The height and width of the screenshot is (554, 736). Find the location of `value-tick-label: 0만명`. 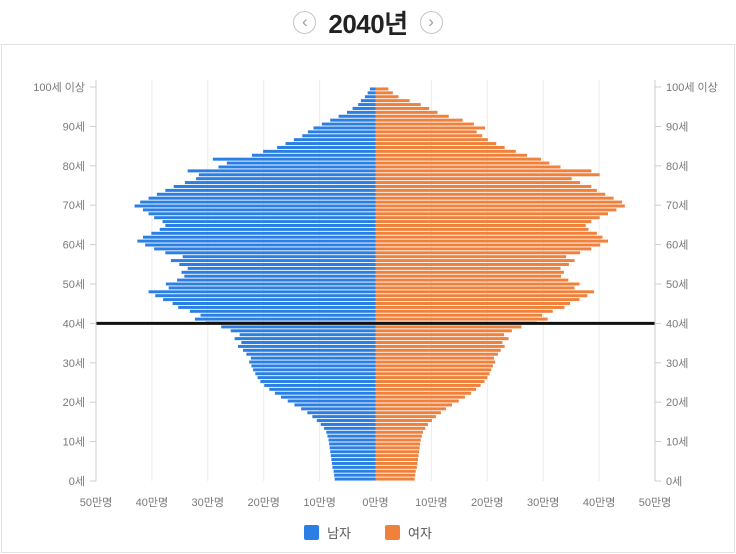

value-tick-label: 0만명 is located at coordinates (375, 502).